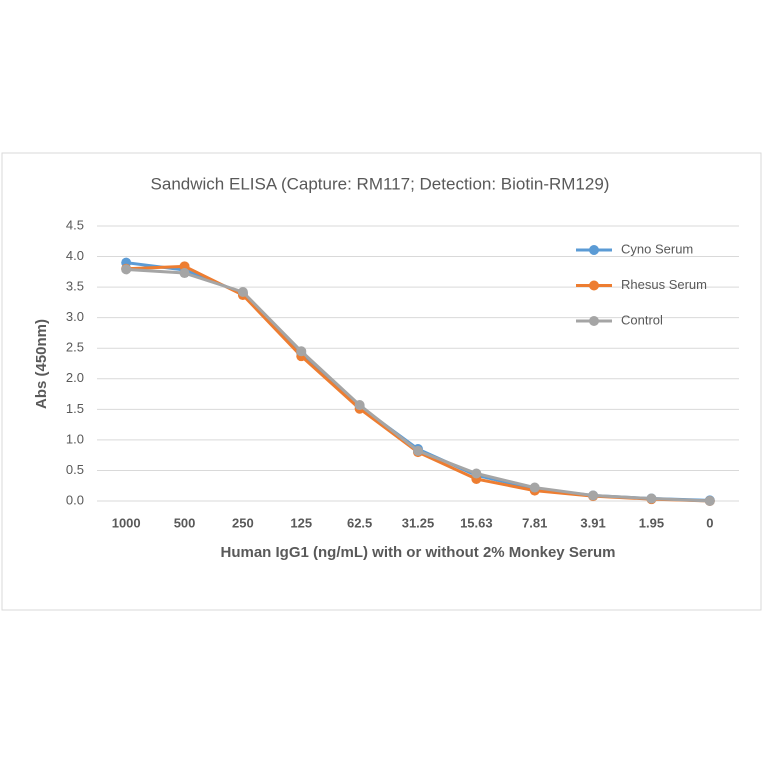 The height and width of the screenshot is (764, 764). What do you see at coordinates (642, 319) in the screenshot?
I see `legend-label: Control` at bounding box center [642, 319].